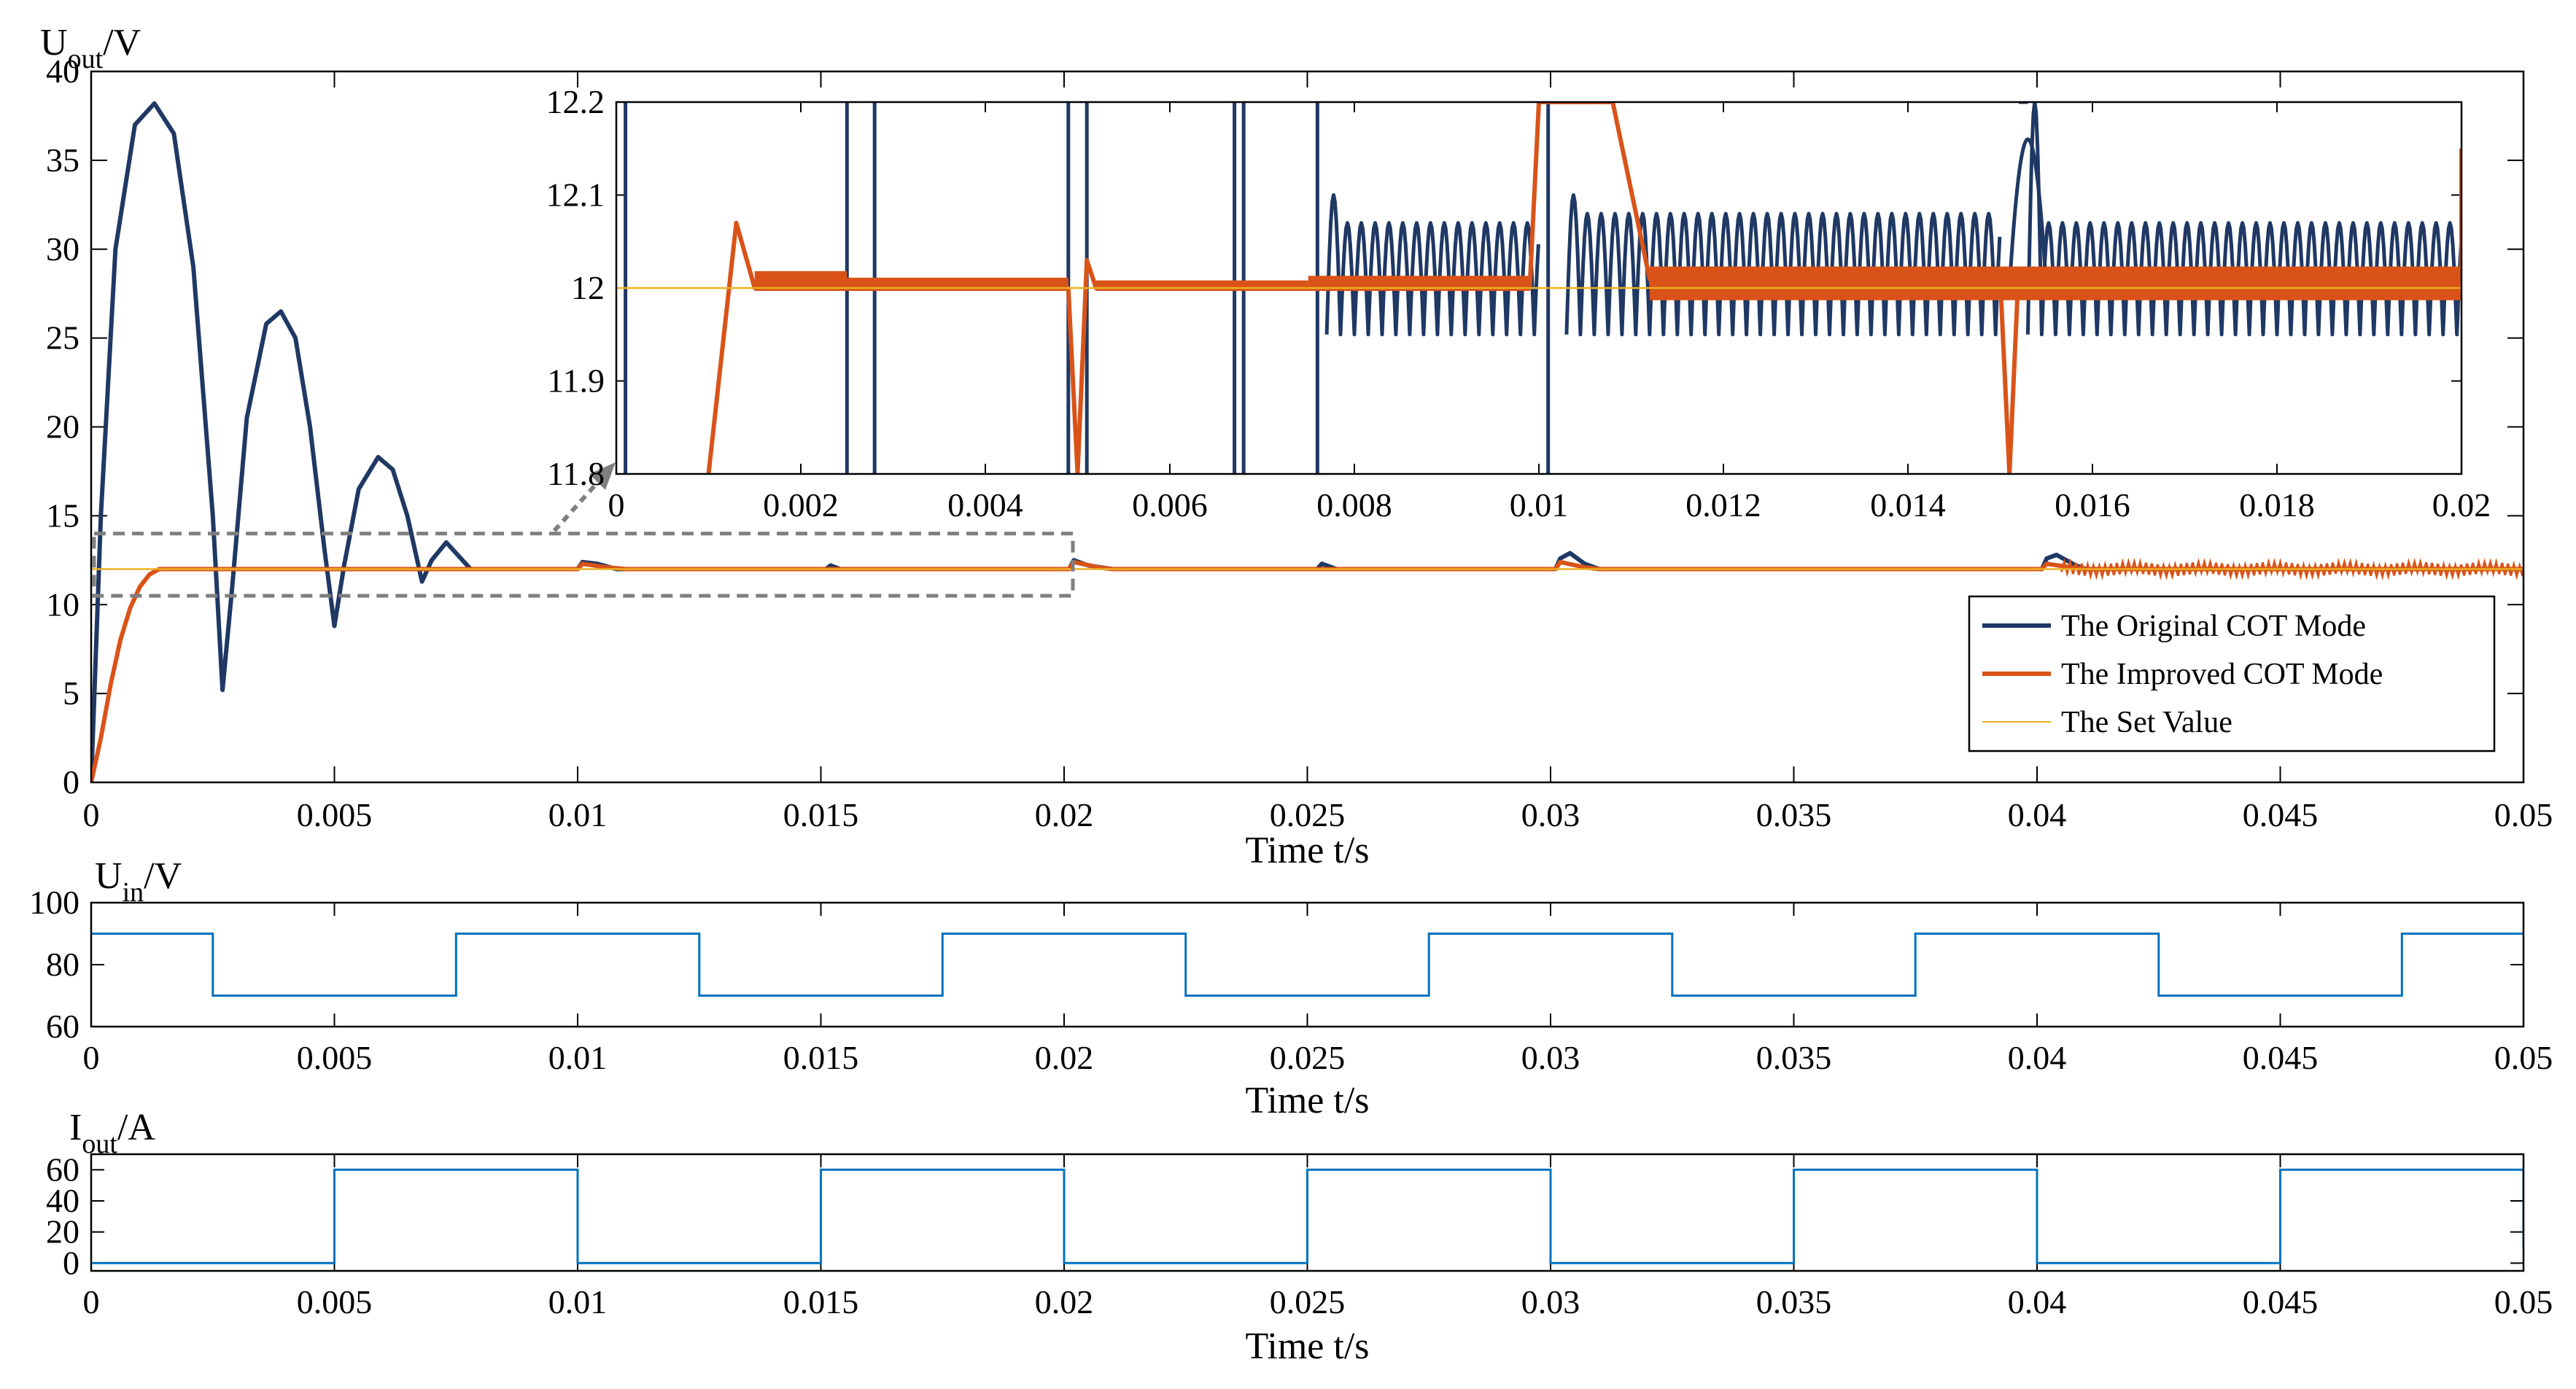 This screenshot has width=2576, height=1389. What do you see at coordinates (63, 604) in the screenshot?
I see `y-tick-label: 10` at bounding box center [63, 604].